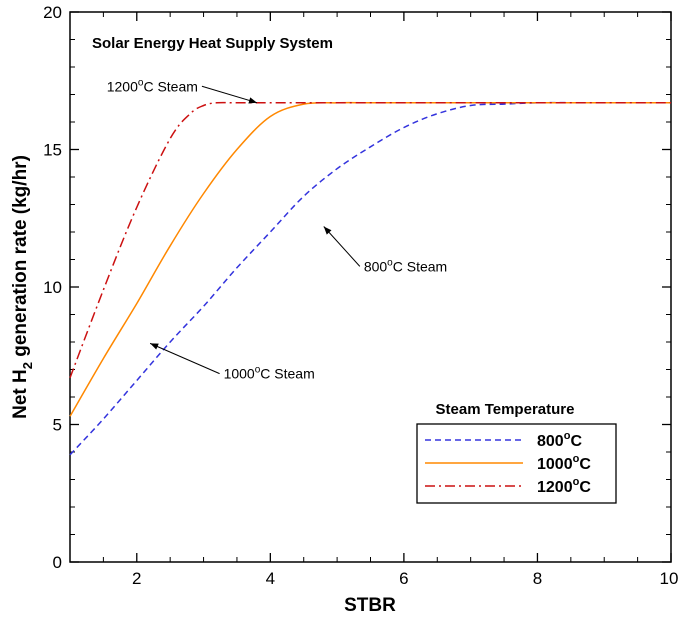 The image size is (686, 618). What do you see at coordinates (52, 287) in the screenshot?
I see `y-tick-label: 10` at bounding box center [52, 287].